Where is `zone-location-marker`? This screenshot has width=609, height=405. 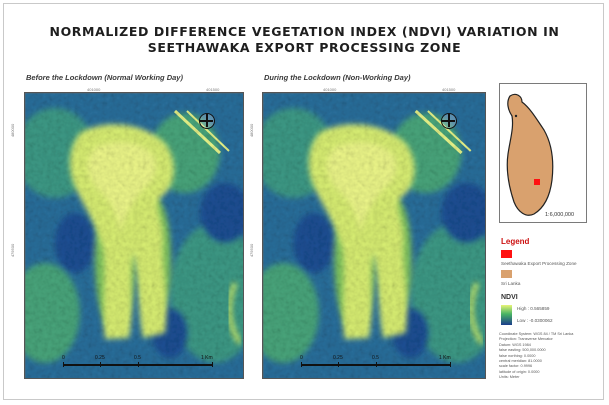
zone-location-marker is located at coordinates (537, 182).